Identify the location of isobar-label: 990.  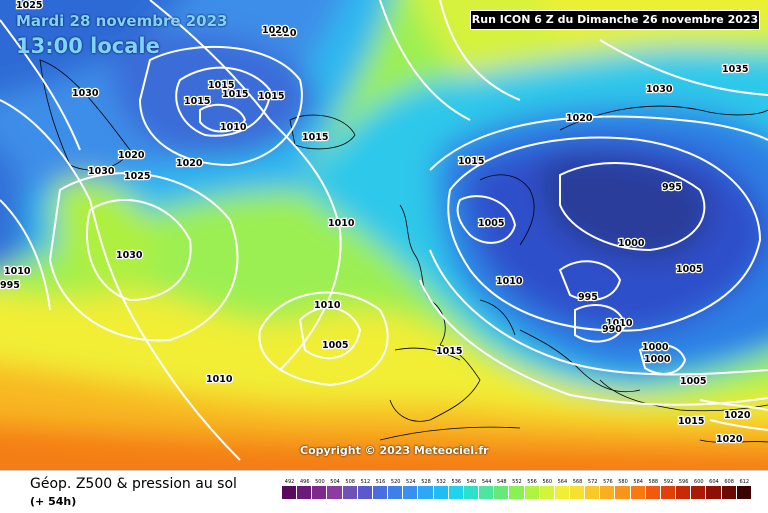
(612, 329).